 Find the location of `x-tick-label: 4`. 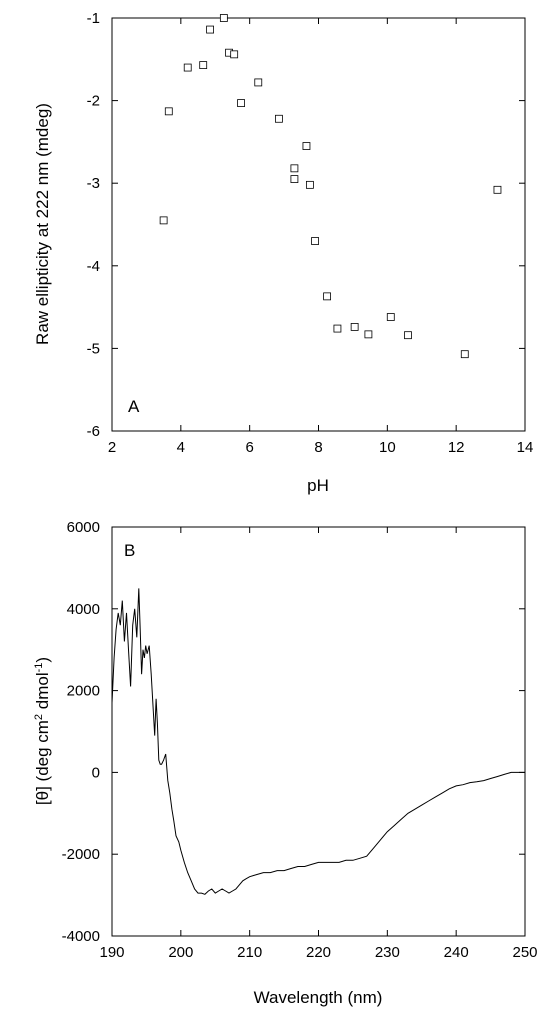

x-tick-label: 4 is located at coordinates (181, 447).